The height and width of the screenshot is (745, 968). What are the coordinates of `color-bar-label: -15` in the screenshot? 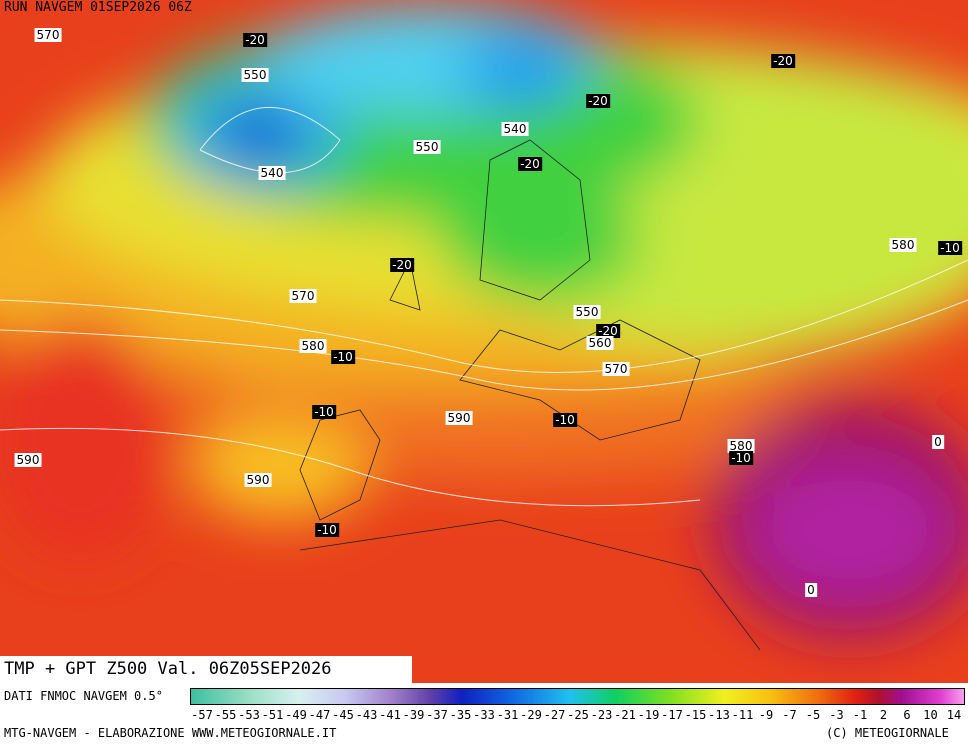 It's located at (695, 715).